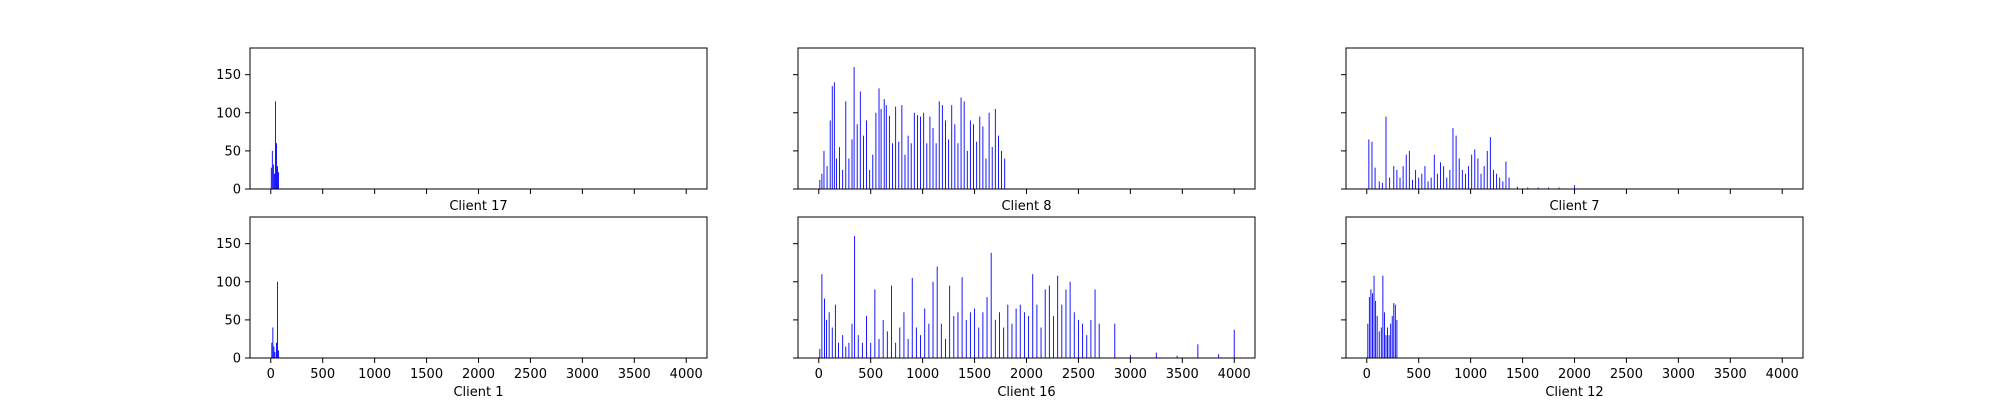 Image resolution: width=2000 pixels, height=400 pixels. Describe the element at coordinates (478, 392) in the screenshot. I see `x-axis-label: Client 1` at that location.